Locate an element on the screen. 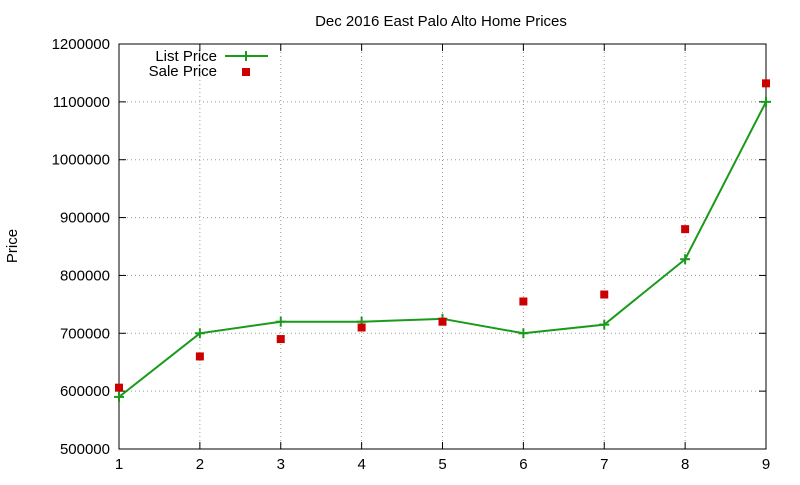  y-tick-label: 1200000 is located at coordinates (81, 44).